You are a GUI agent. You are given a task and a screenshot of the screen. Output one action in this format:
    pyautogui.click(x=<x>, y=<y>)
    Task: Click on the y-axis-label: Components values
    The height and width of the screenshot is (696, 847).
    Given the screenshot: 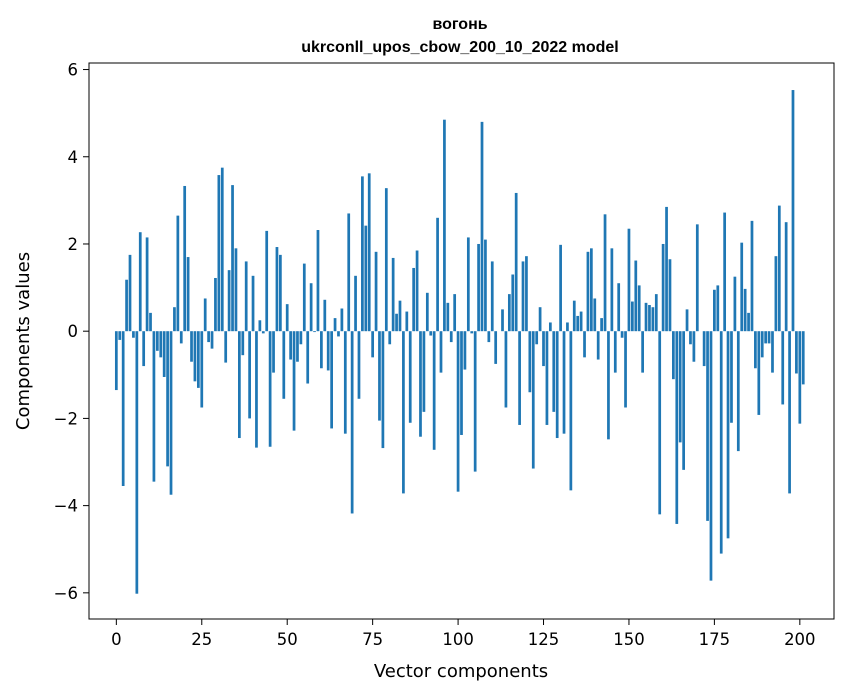 What is the action you would take?
    pyautogui.click(x=23, y=341)
    